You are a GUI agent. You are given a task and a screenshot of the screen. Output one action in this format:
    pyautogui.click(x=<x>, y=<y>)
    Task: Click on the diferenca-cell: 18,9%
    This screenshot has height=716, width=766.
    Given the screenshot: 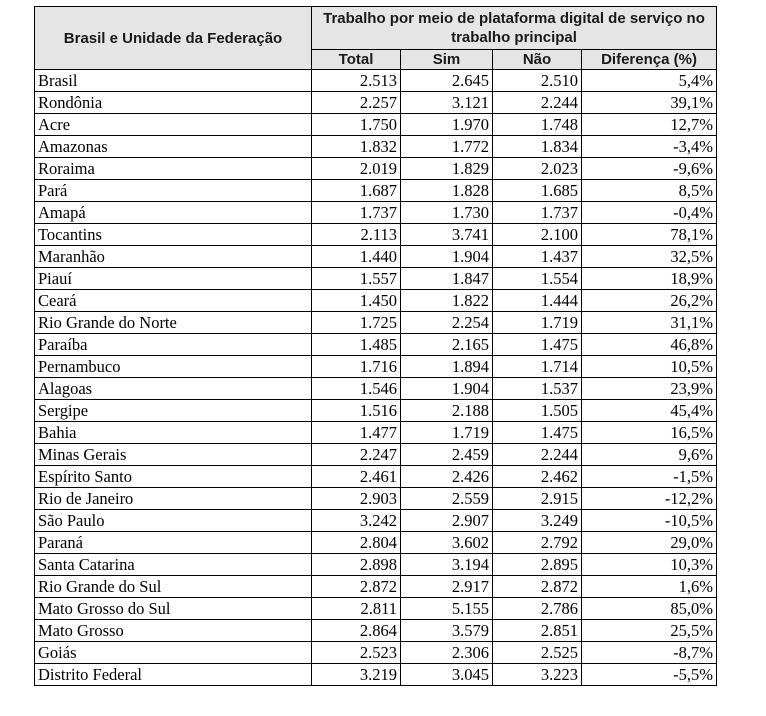 What is the action you would take?
    pyautogui.click(x=649, y=278)
    